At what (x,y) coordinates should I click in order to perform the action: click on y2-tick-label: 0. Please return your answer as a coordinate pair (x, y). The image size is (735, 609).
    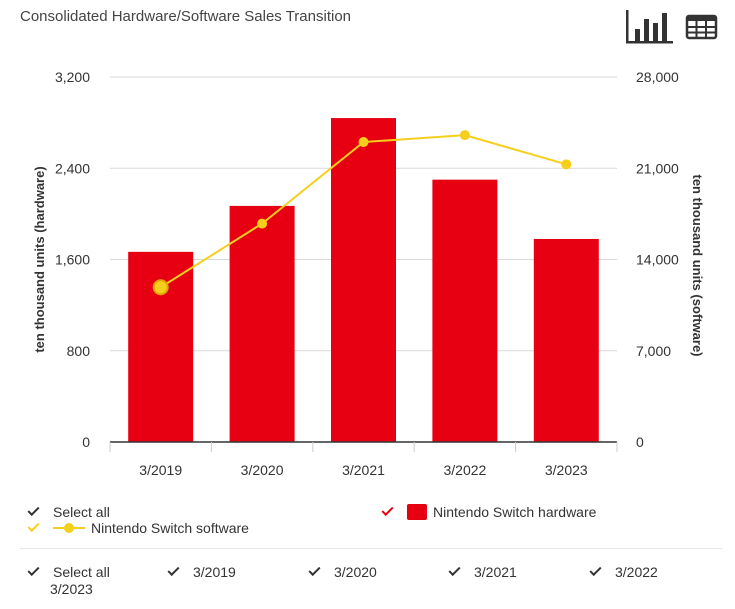
    Looking at the image, I should click on (640, 442).